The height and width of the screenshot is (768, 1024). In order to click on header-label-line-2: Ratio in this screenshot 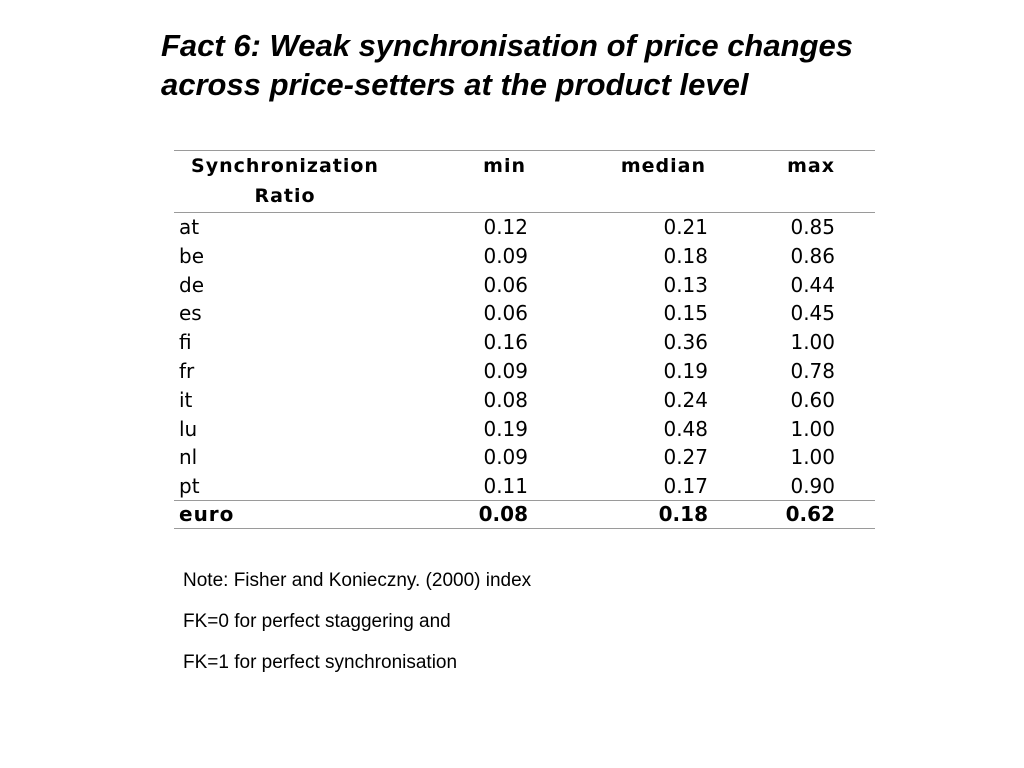, I will do `click(285, 196)`.